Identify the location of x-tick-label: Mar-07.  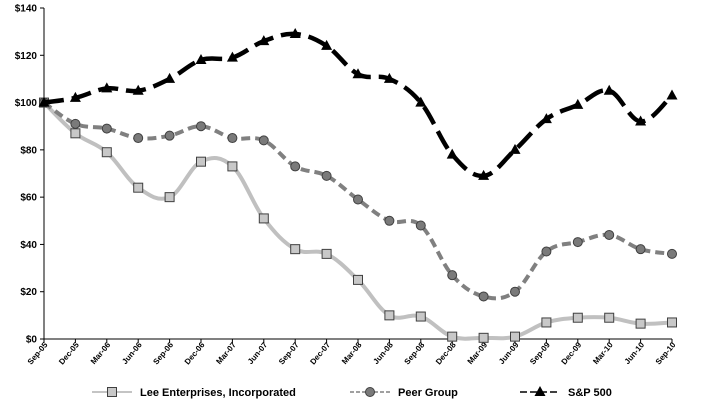
(226, 353).